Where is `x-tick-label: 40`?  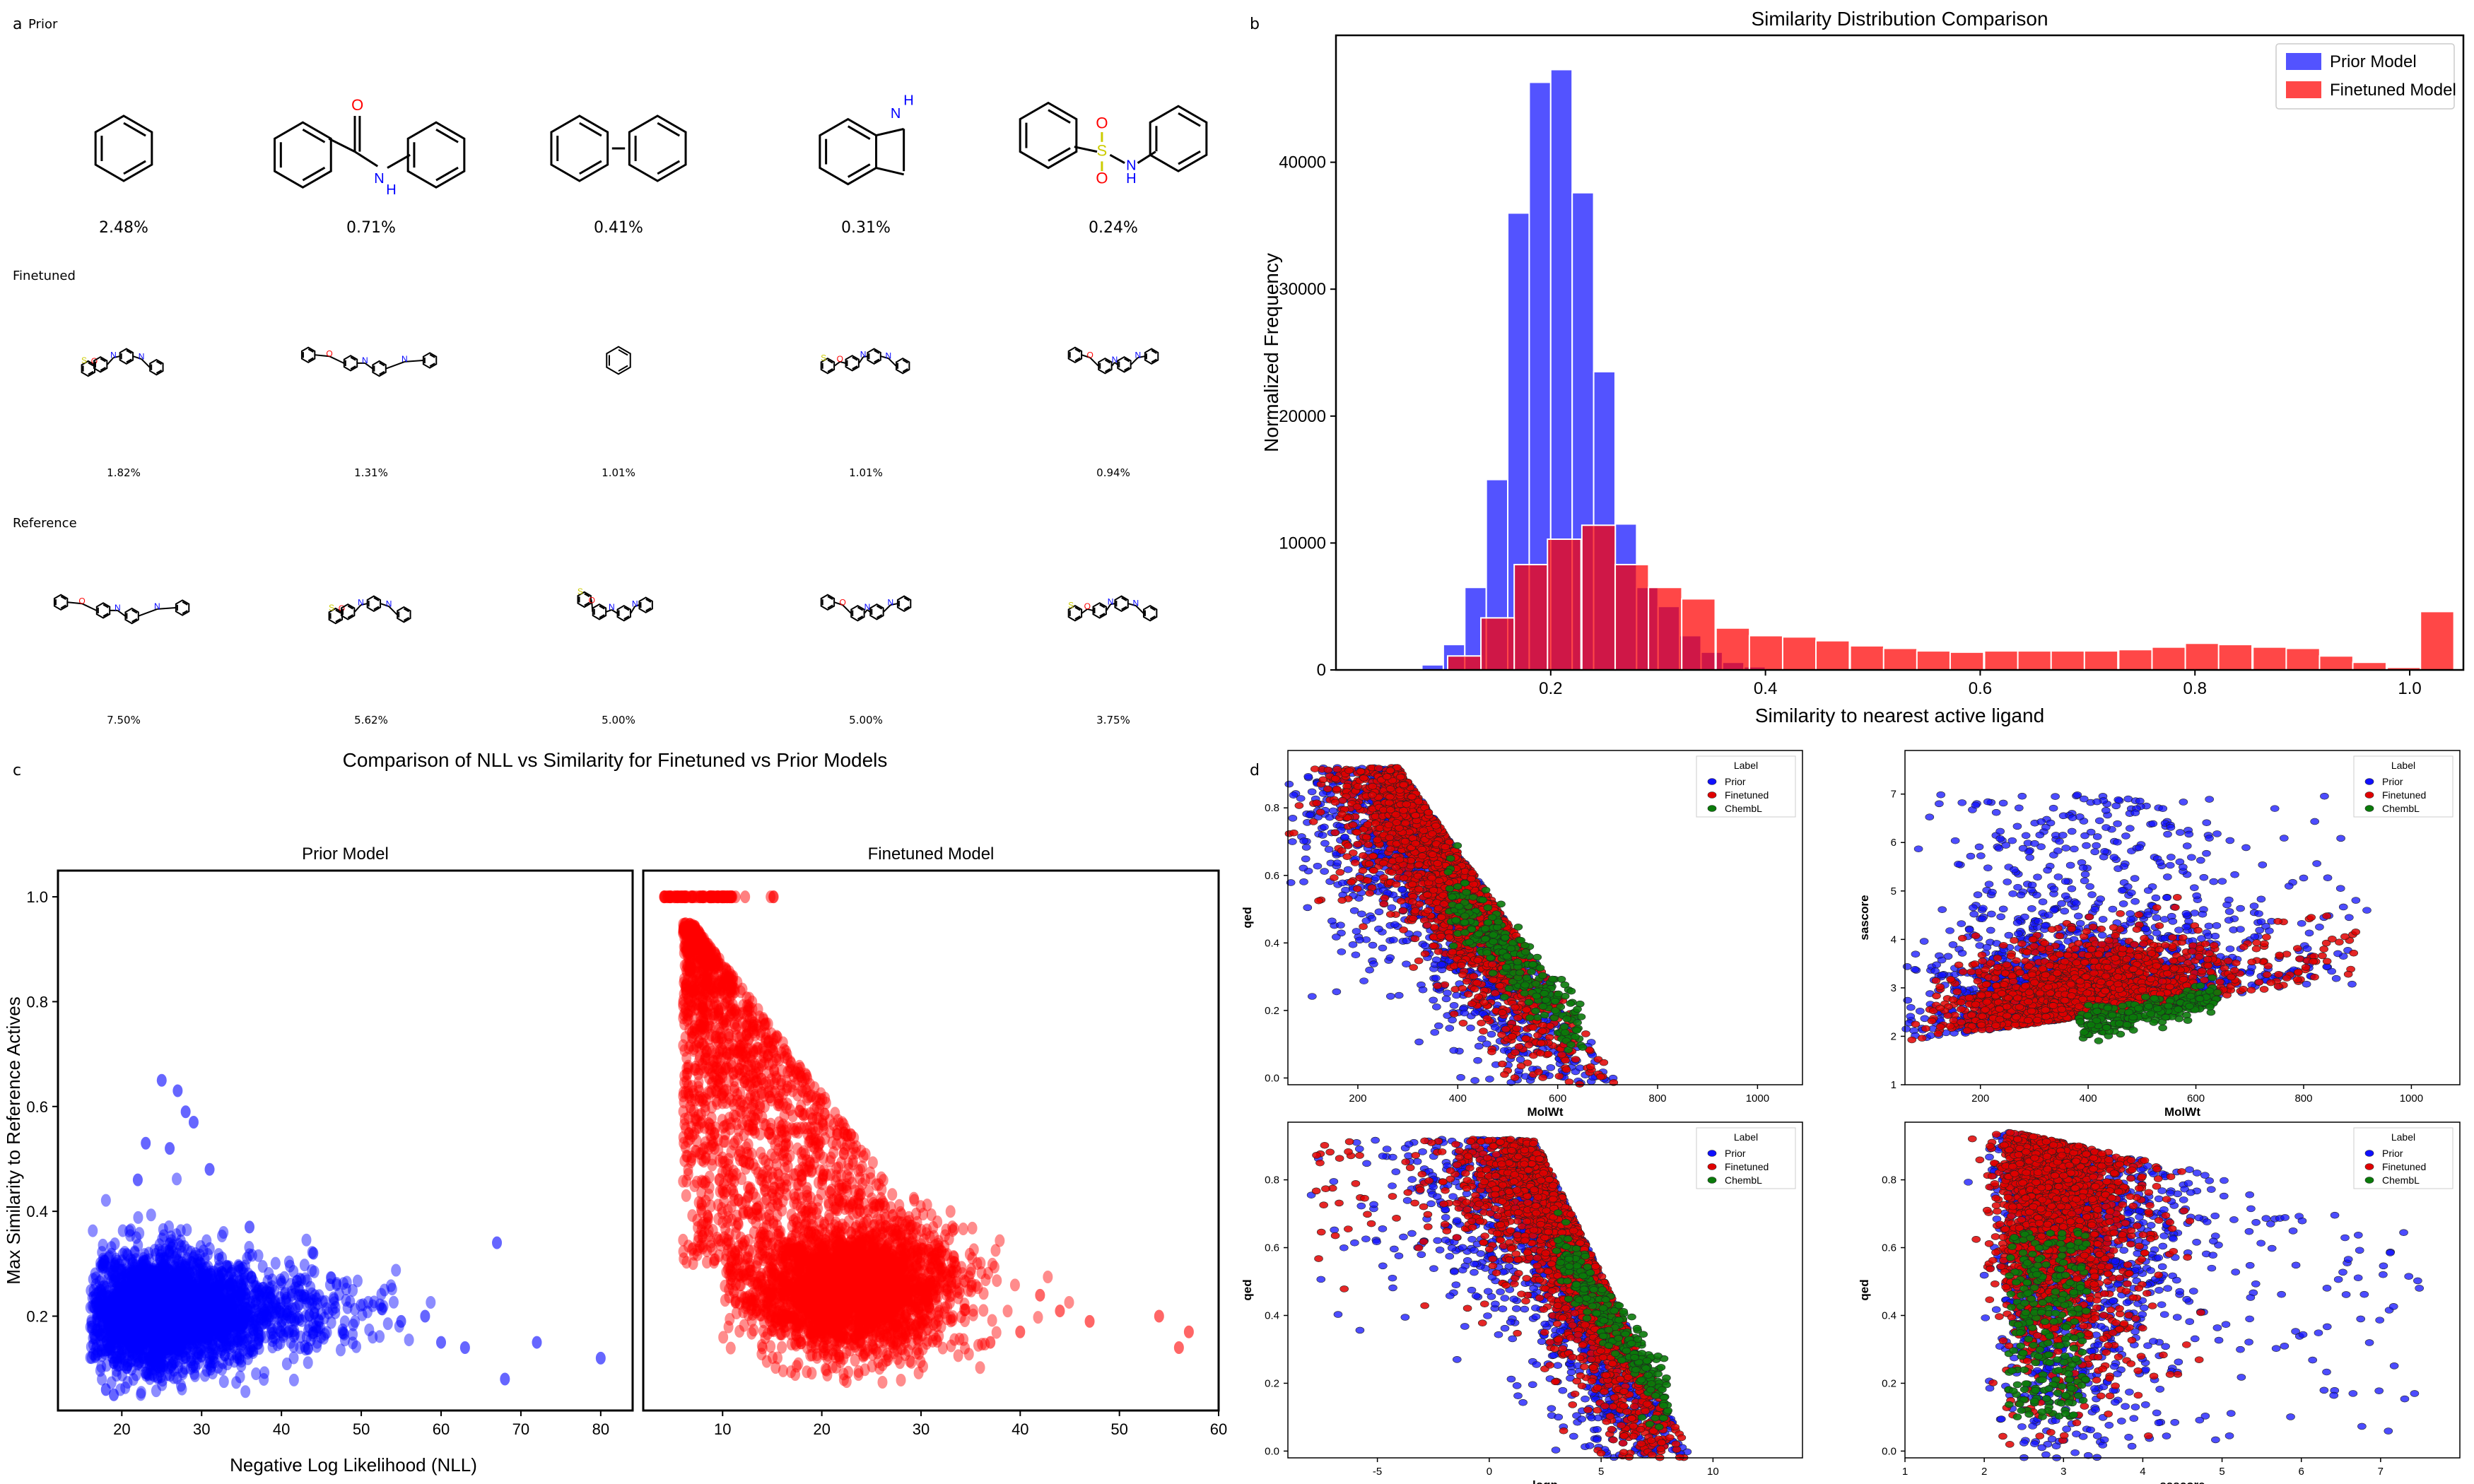 x-tick-label: 40 is located at coordinates (281, 1429).